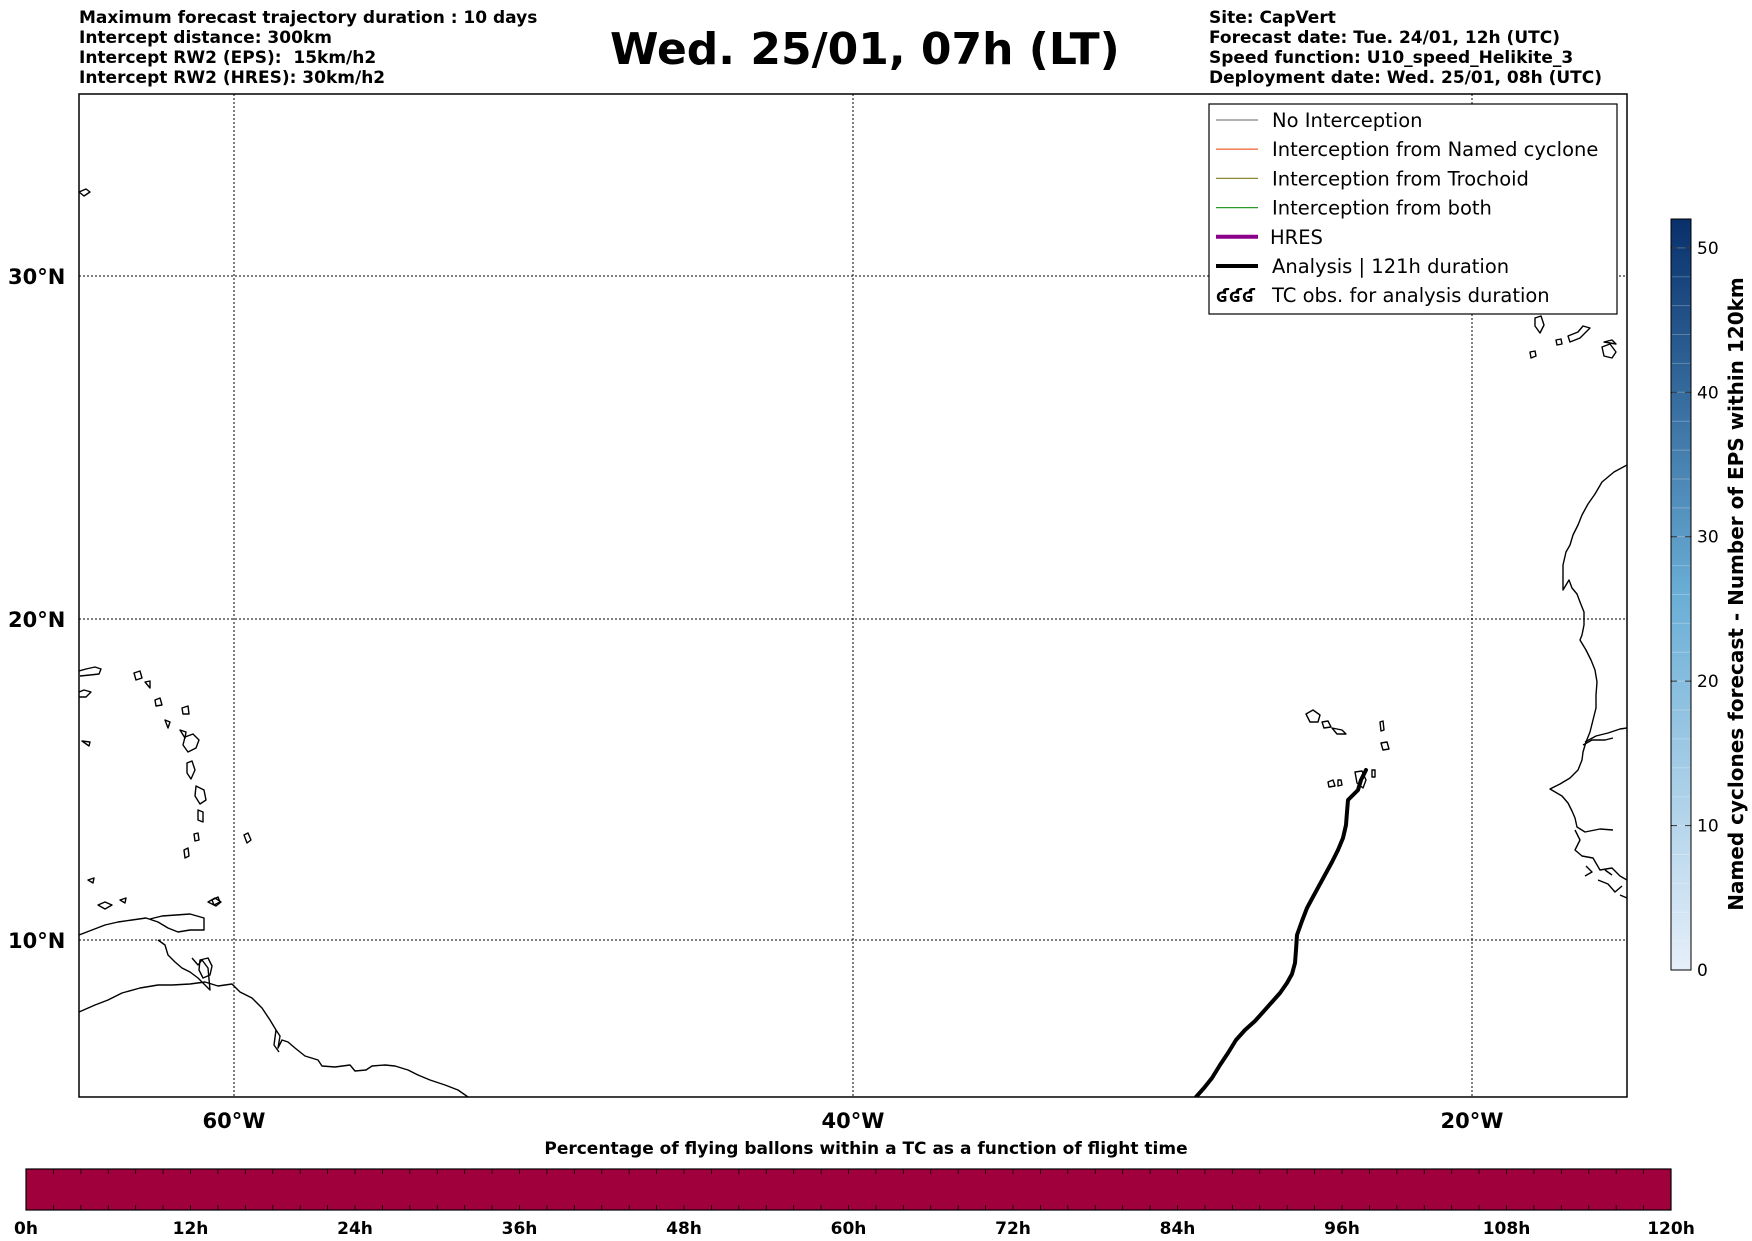  I want to click on colorbar-bottom-tick-label: 120h, so click(1671, 1229).